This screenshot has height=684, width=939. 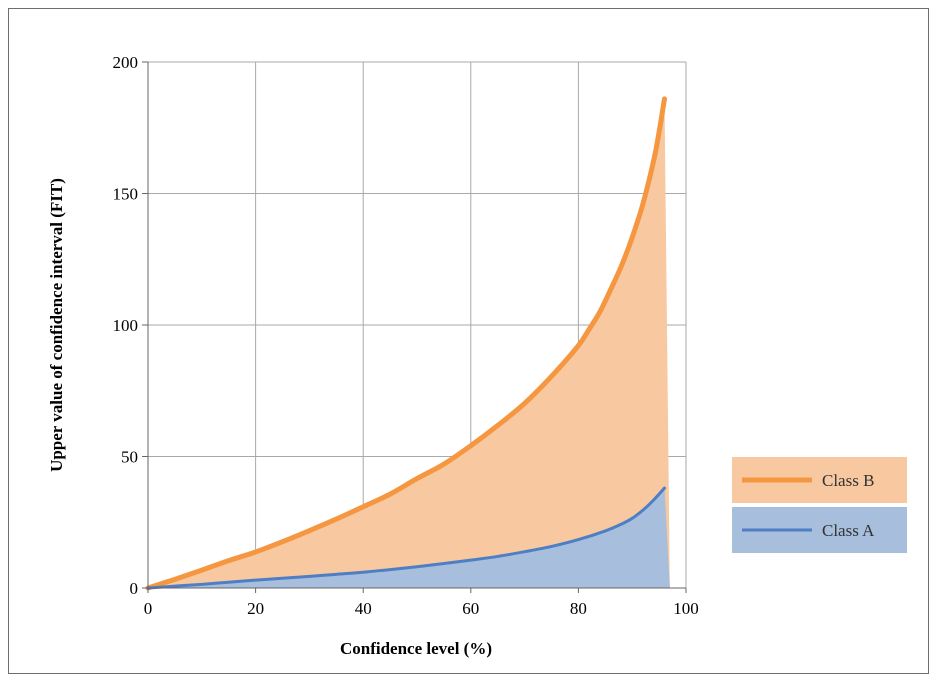 What do you see at coordinates (409, 538) in the screenshot?
I see `area-class-a` at bounding box center [409, 538].